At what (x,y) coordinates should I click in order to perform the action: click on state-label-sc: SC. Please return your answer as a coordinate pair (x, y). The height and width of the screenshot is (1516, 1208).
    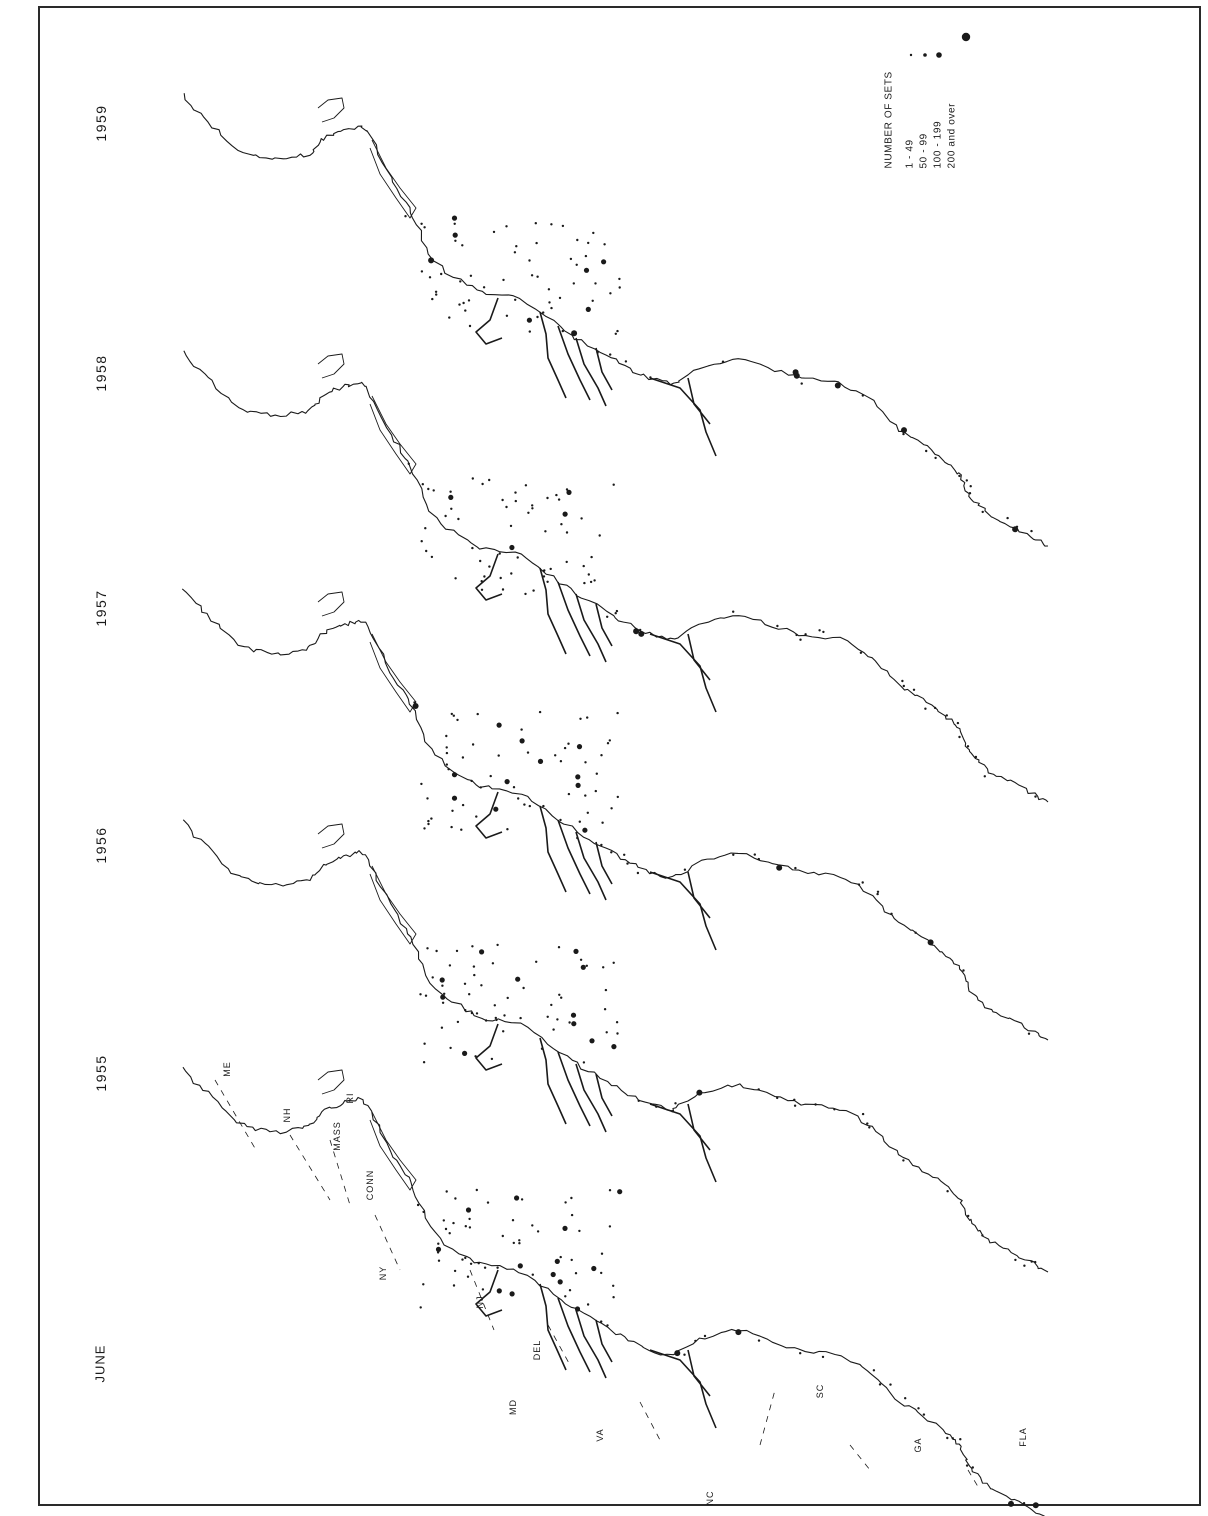
    Looking at the image, I should click on (820, 1391).